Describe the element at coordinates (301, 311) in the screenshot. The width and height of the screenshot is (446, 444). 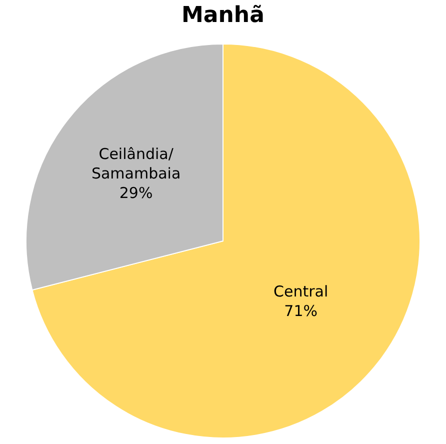
I see `data-label: 71%` at that location.